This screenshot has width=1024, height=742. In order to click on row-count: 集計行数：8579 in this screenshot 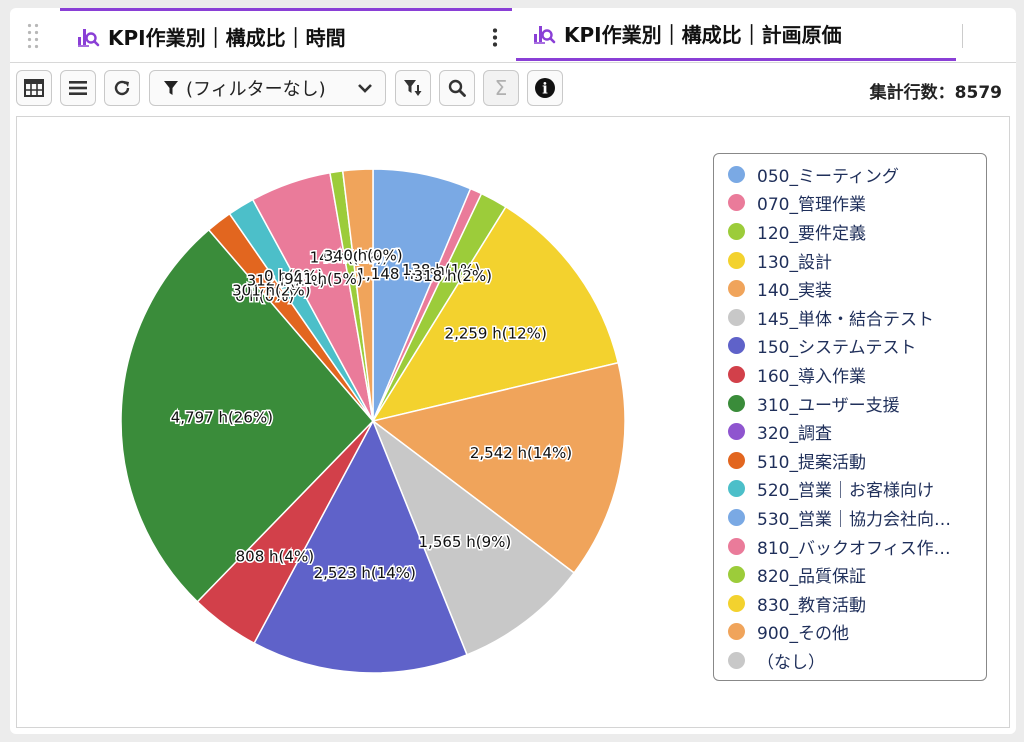, I will do `click(935, 93)`.